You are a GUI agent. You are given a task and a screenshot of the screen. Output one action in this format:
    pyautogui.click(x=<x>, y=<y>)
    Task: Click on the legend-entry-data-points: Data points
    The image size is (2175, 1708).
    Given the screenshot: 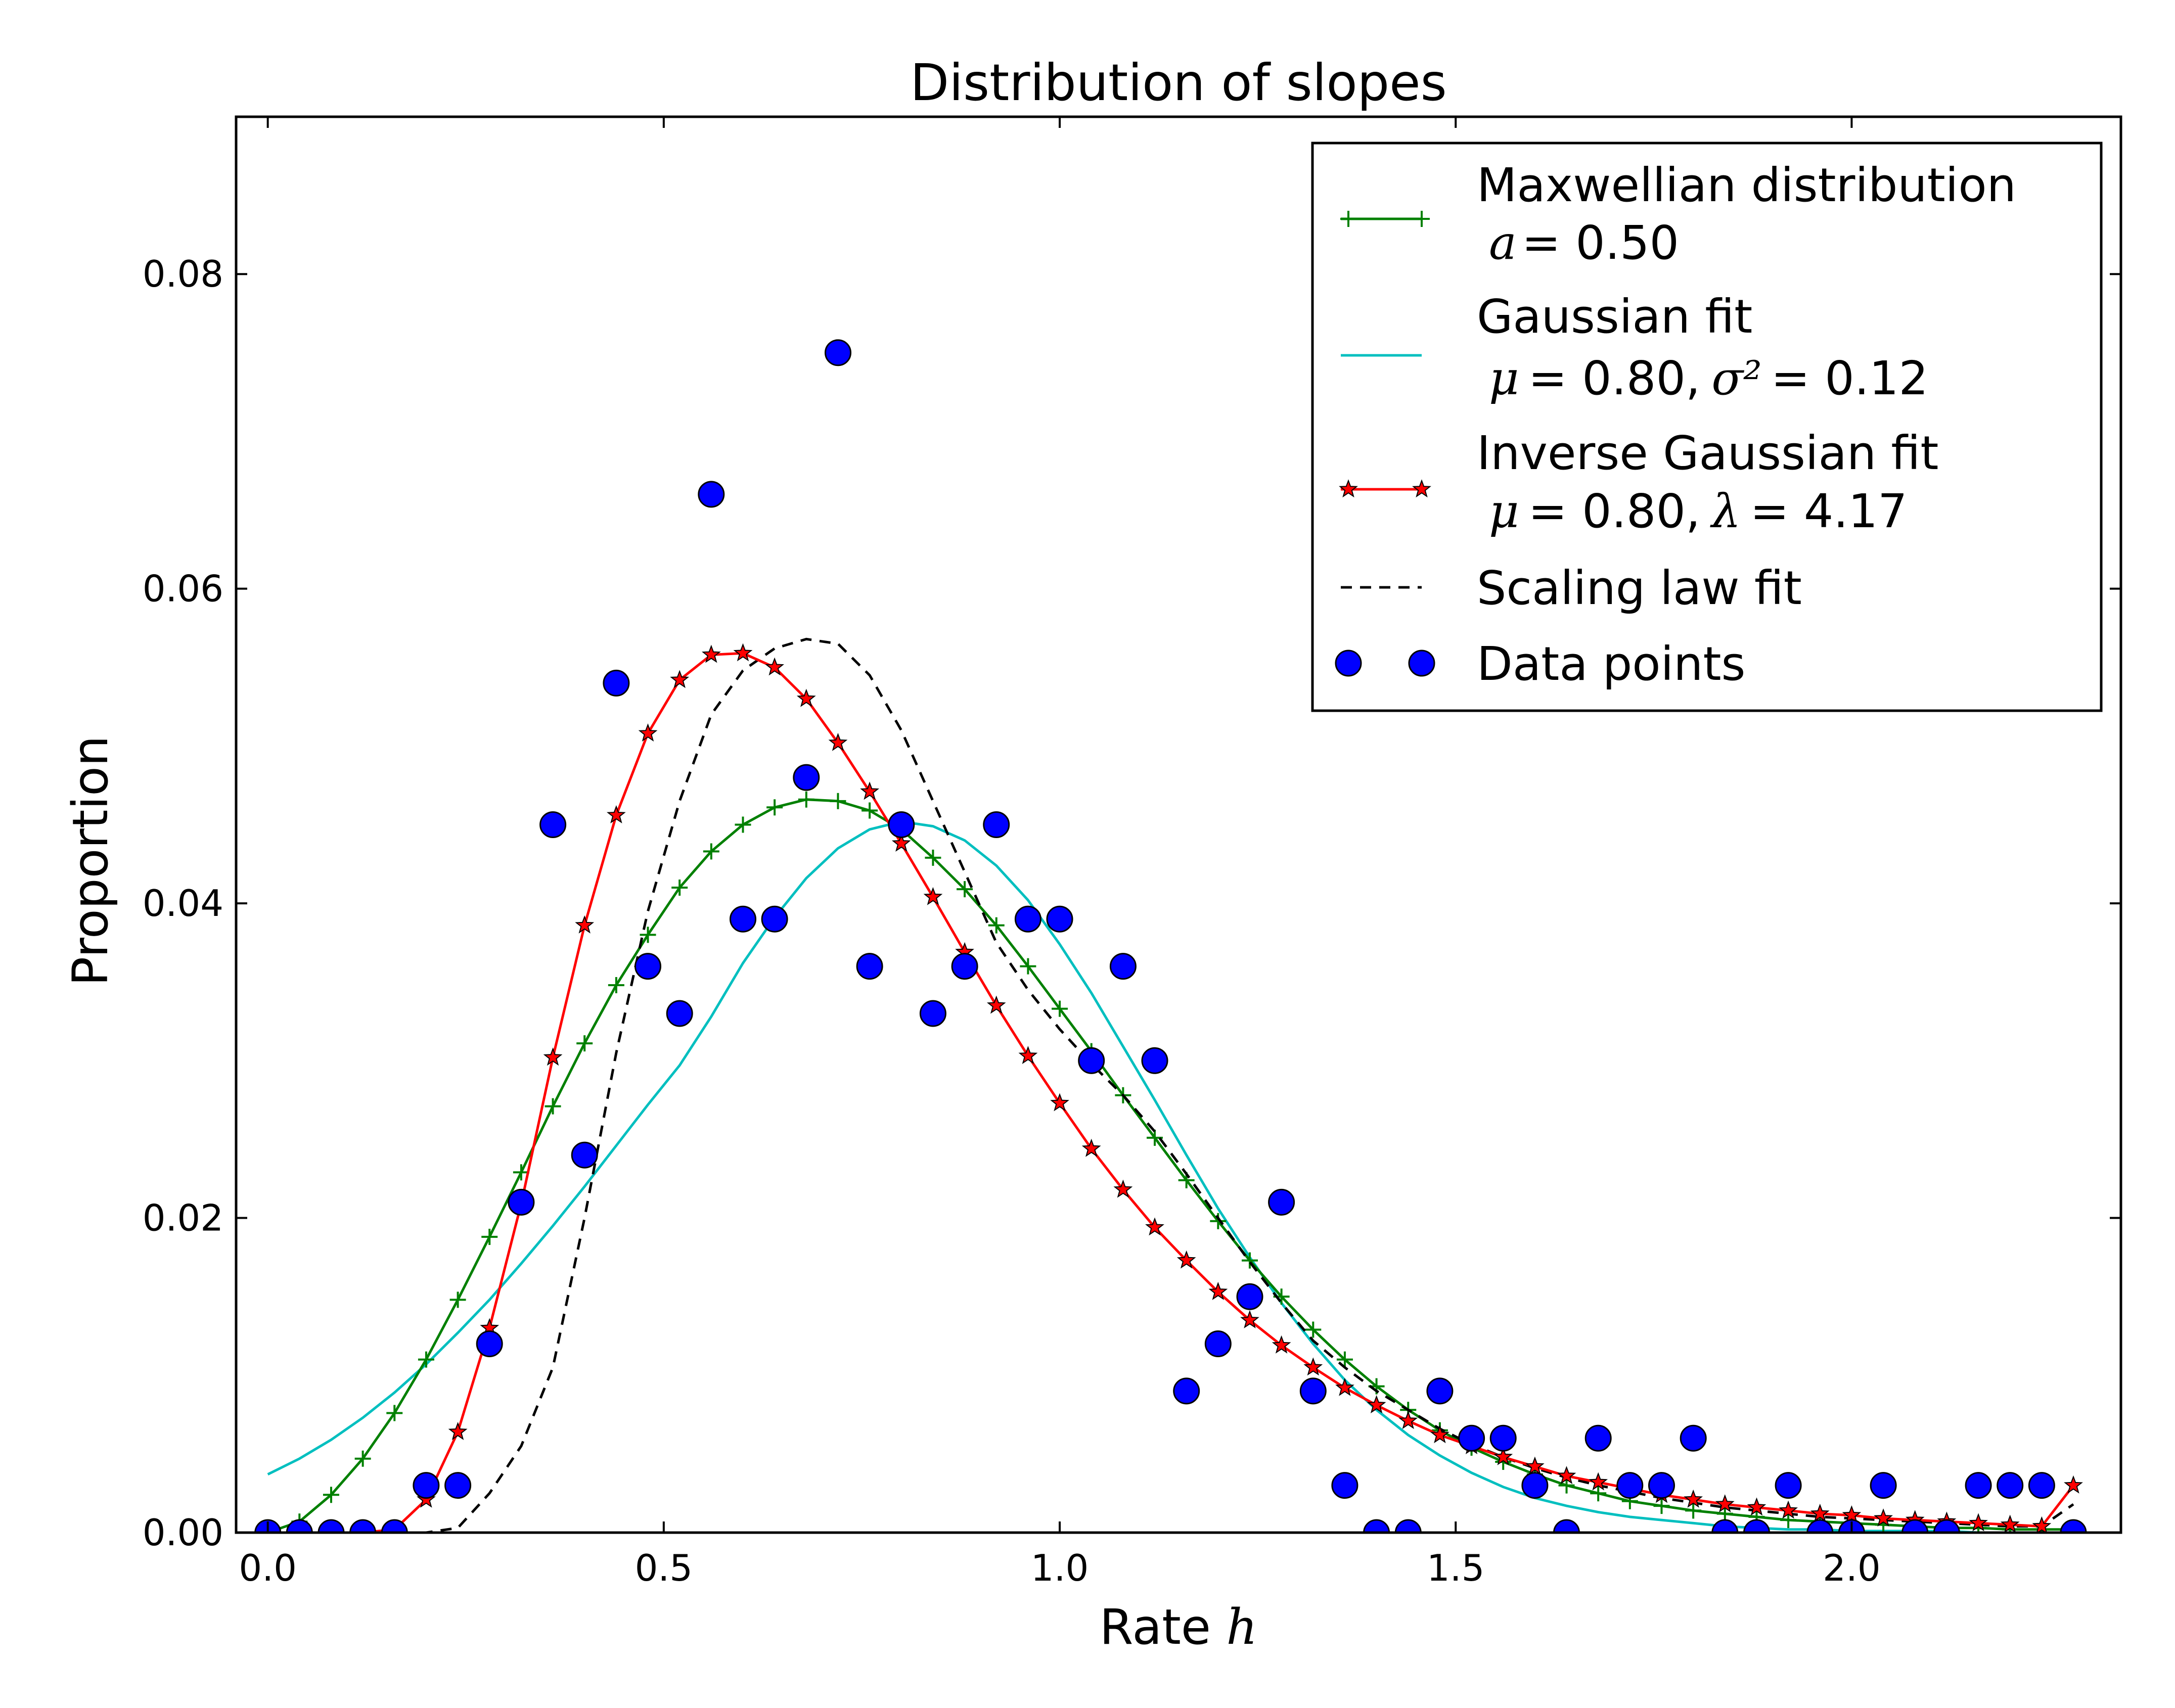 What is the action you would take?
    pyautogui.click(x=1540, y=664)
    